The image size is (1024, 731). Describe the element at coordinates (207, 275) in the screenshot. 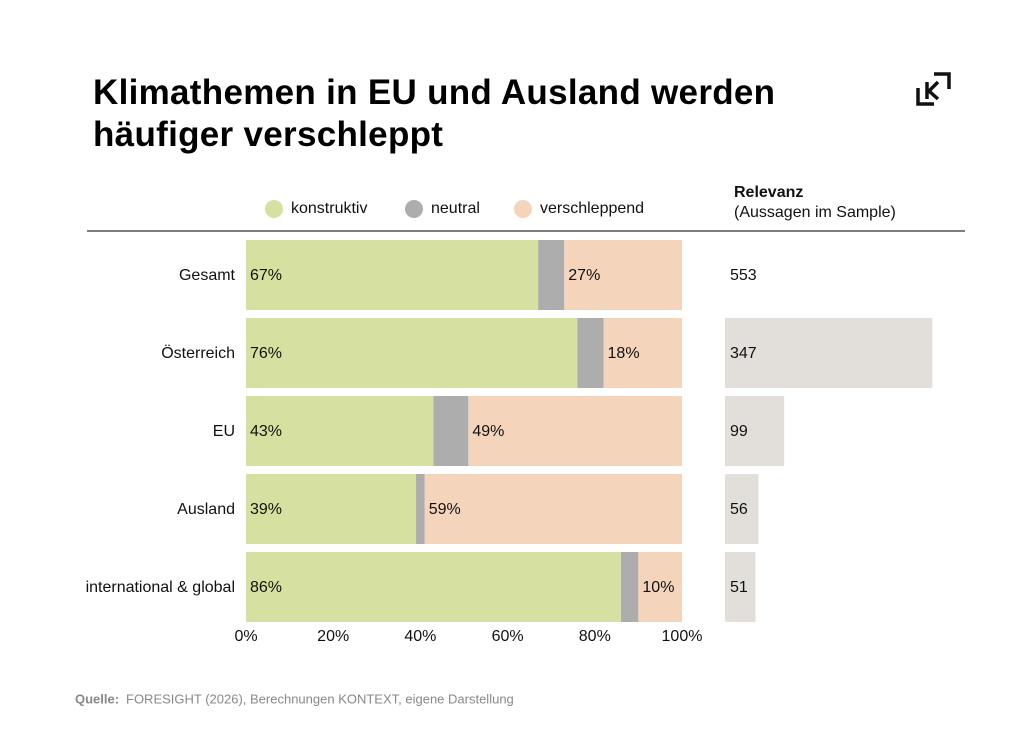

I see `category-label: Gesamt` at that location.